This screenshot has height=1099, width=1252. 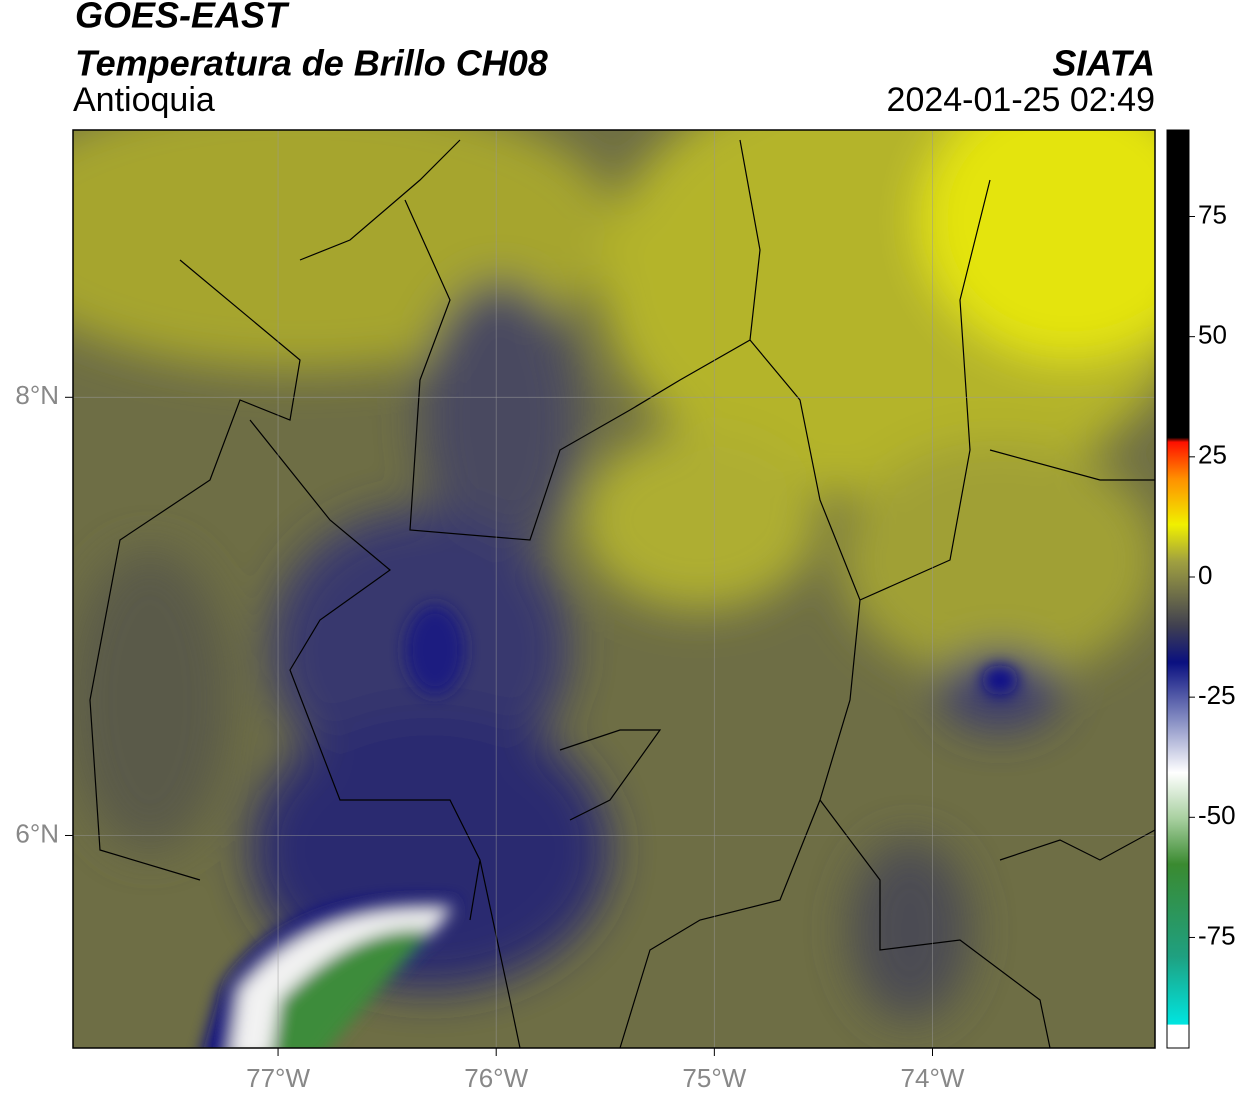 What do you see at coordinates (496, 1078) in the screenshot?
I see `x-tick-label: 76°W` at bounding box center [496, 1078].